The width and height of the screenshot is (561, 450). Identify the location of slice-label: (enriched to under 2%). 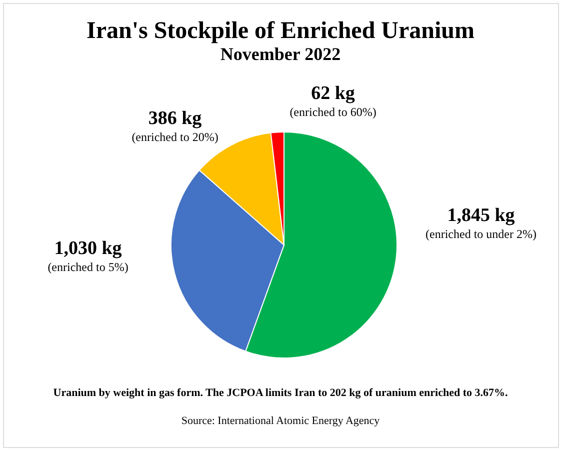
(481, 234).